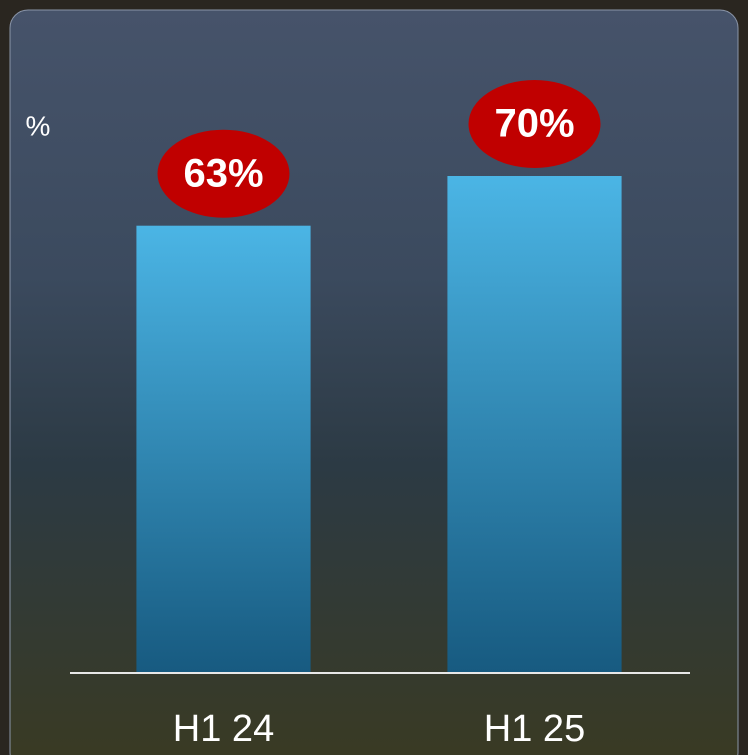 Image resolution: width=748 pixels, height=755 pixels. I want to click on x-tick-label: H1 24, so click(223, 729).